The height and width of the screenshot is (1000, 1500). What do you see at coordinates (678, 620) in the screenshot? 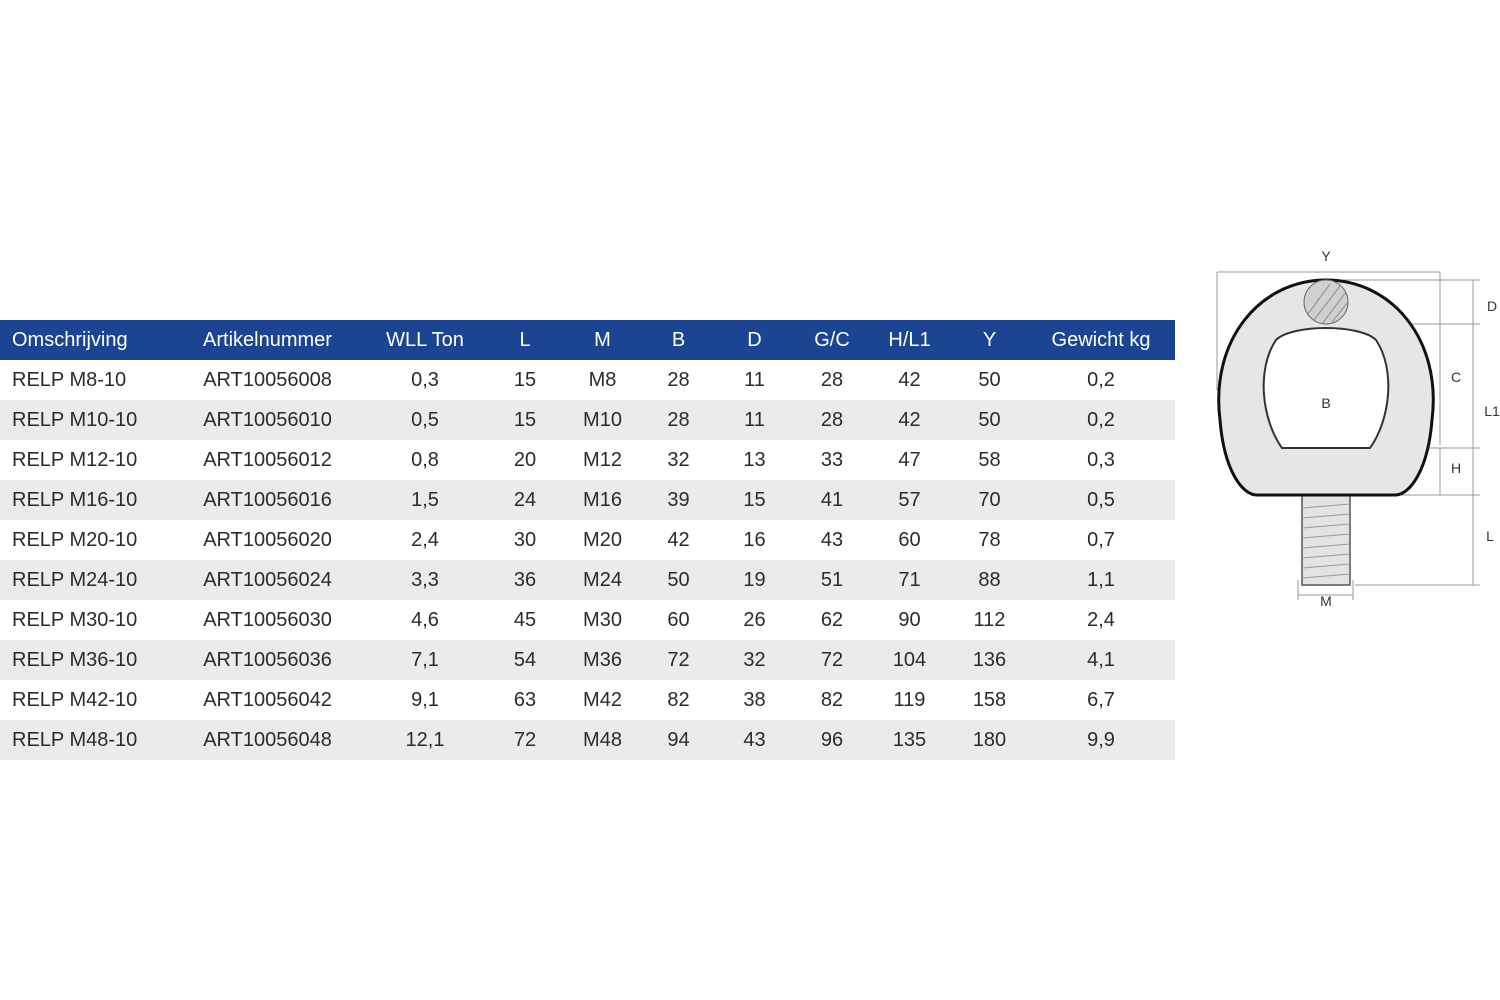
I see `table-cell: 60` at bounding box center [678, 620].